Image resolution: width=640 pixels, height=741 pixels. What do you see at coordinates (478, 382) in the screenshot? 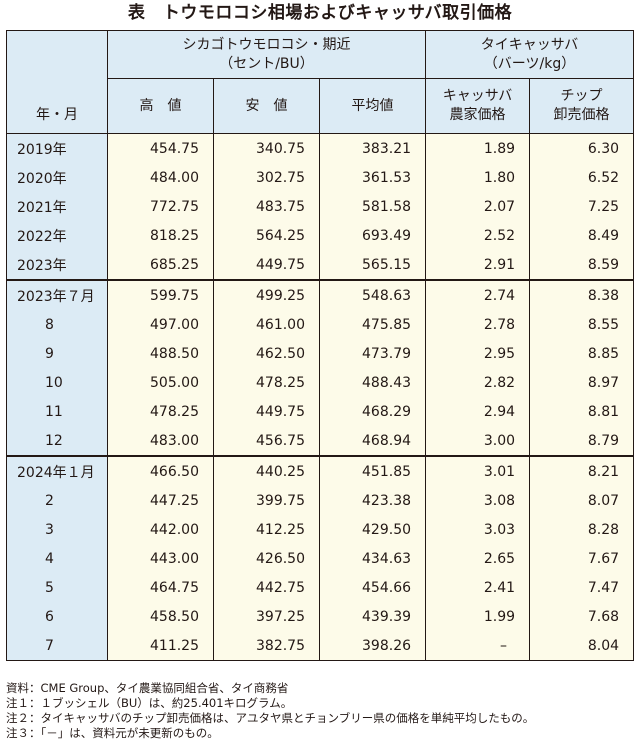
I see `cell-farm: 2.82` at bounding box center [478, 382].